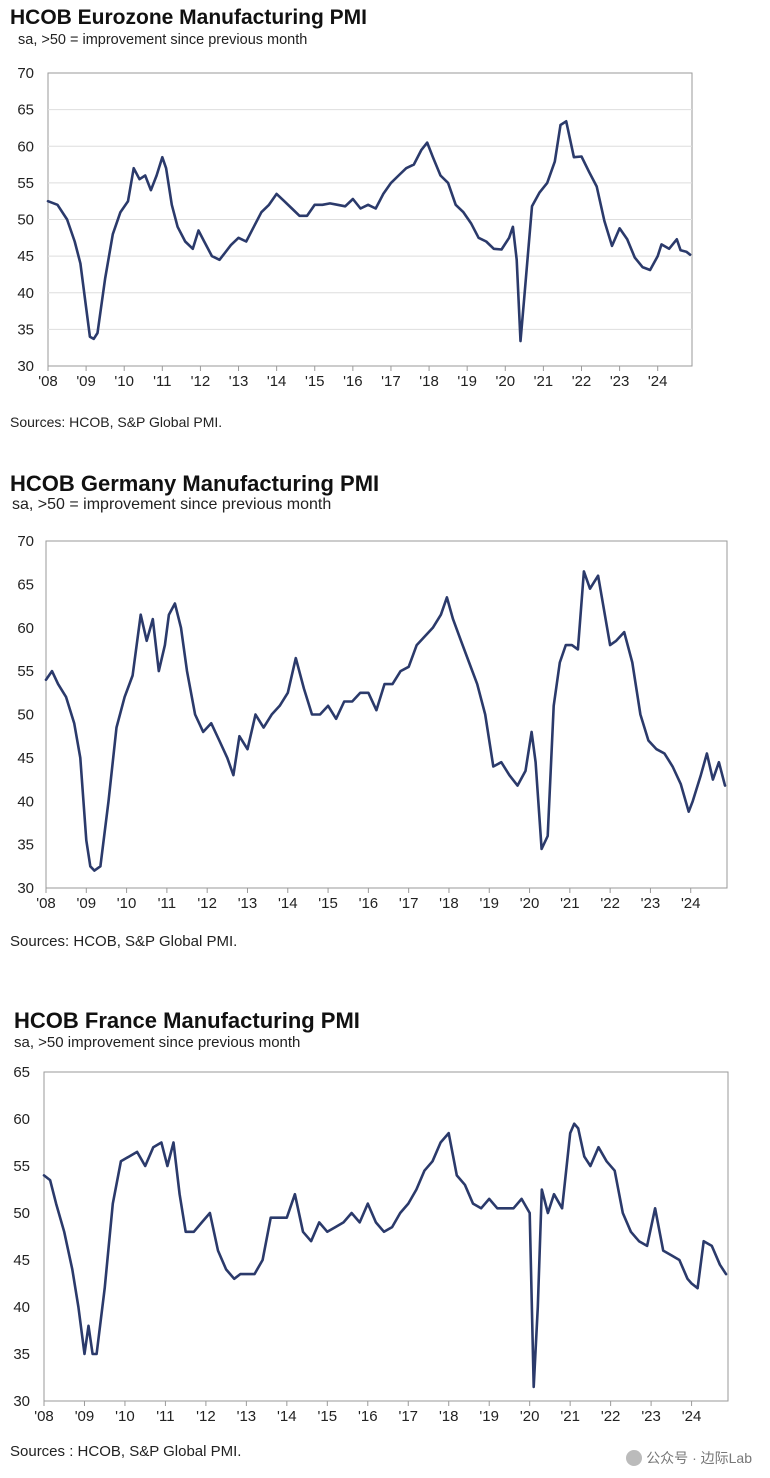 This screenshot has width=770, height=1478. Describe the element at coordinates (157, 1042) in the screenshot. I see `chart-subtitle: sa, >50 improvement since previous month` at that location.